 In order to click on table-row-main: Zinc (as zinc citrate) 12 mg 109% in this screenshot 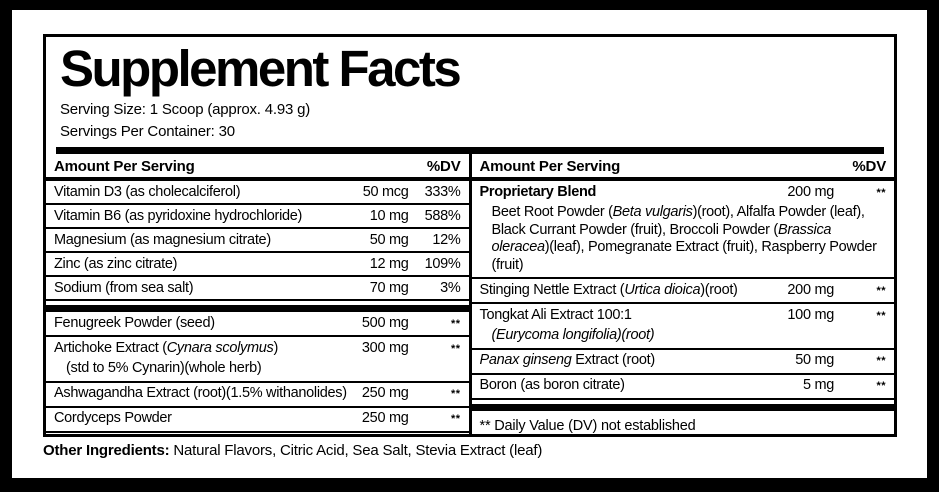, I will do `click(257, 264)`.